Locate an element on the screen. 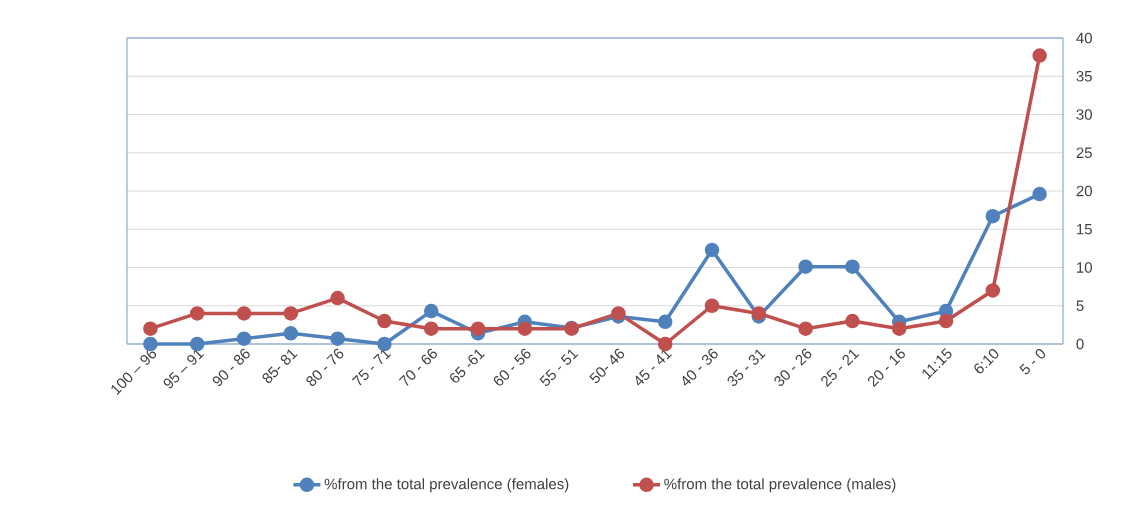 The width and height of the screenshot is (1126, 513). x-tick-label: 100 – 96 is located at coordinates (134, 371).